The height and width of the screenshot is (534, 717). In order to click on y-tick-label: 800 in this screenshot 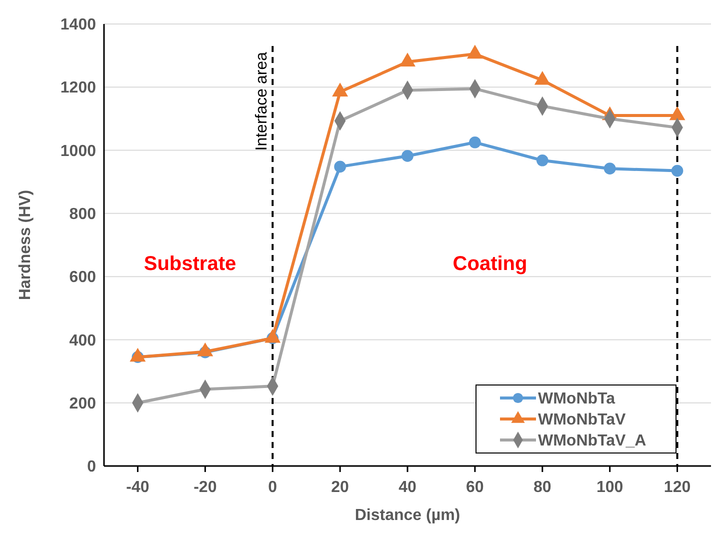, I will do `click(82, 215)`.